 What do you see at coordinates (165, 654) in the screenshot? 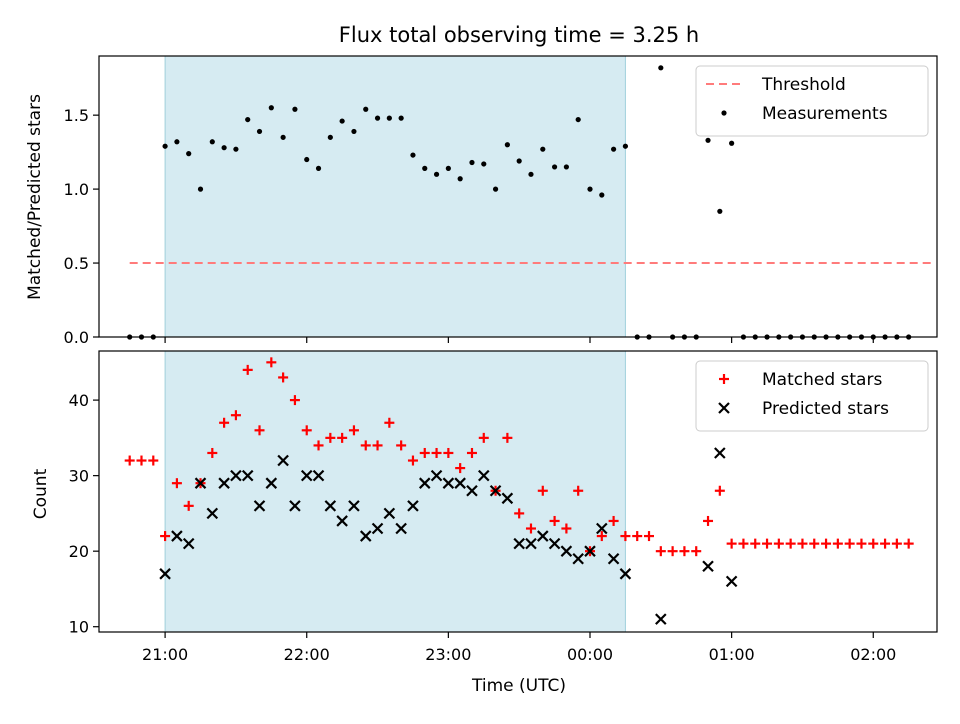
I see `x-tick-label: 21:00` at bounding box center [165, 654].